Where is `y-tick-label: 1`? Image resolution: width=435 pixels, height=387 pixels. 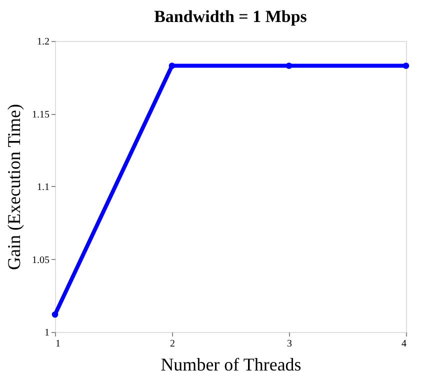 y-tick-label: 1 is located at coordinates (47, 333).